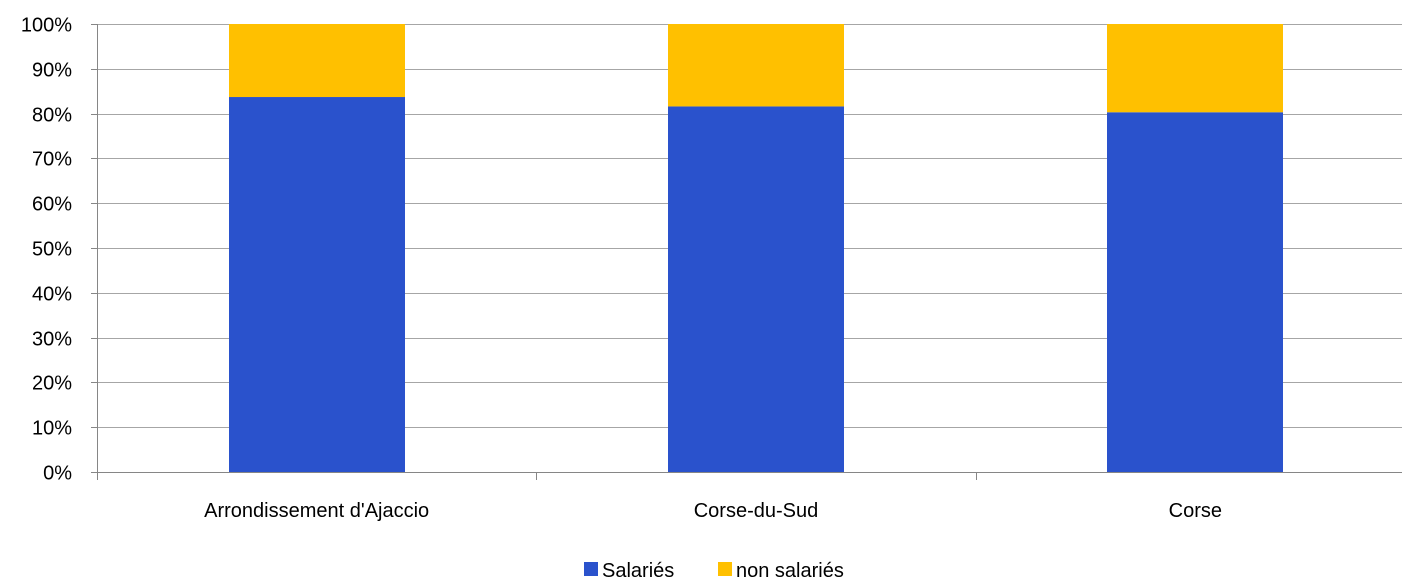  I want to click on y-tick-label: 70%, so click(52, 160).